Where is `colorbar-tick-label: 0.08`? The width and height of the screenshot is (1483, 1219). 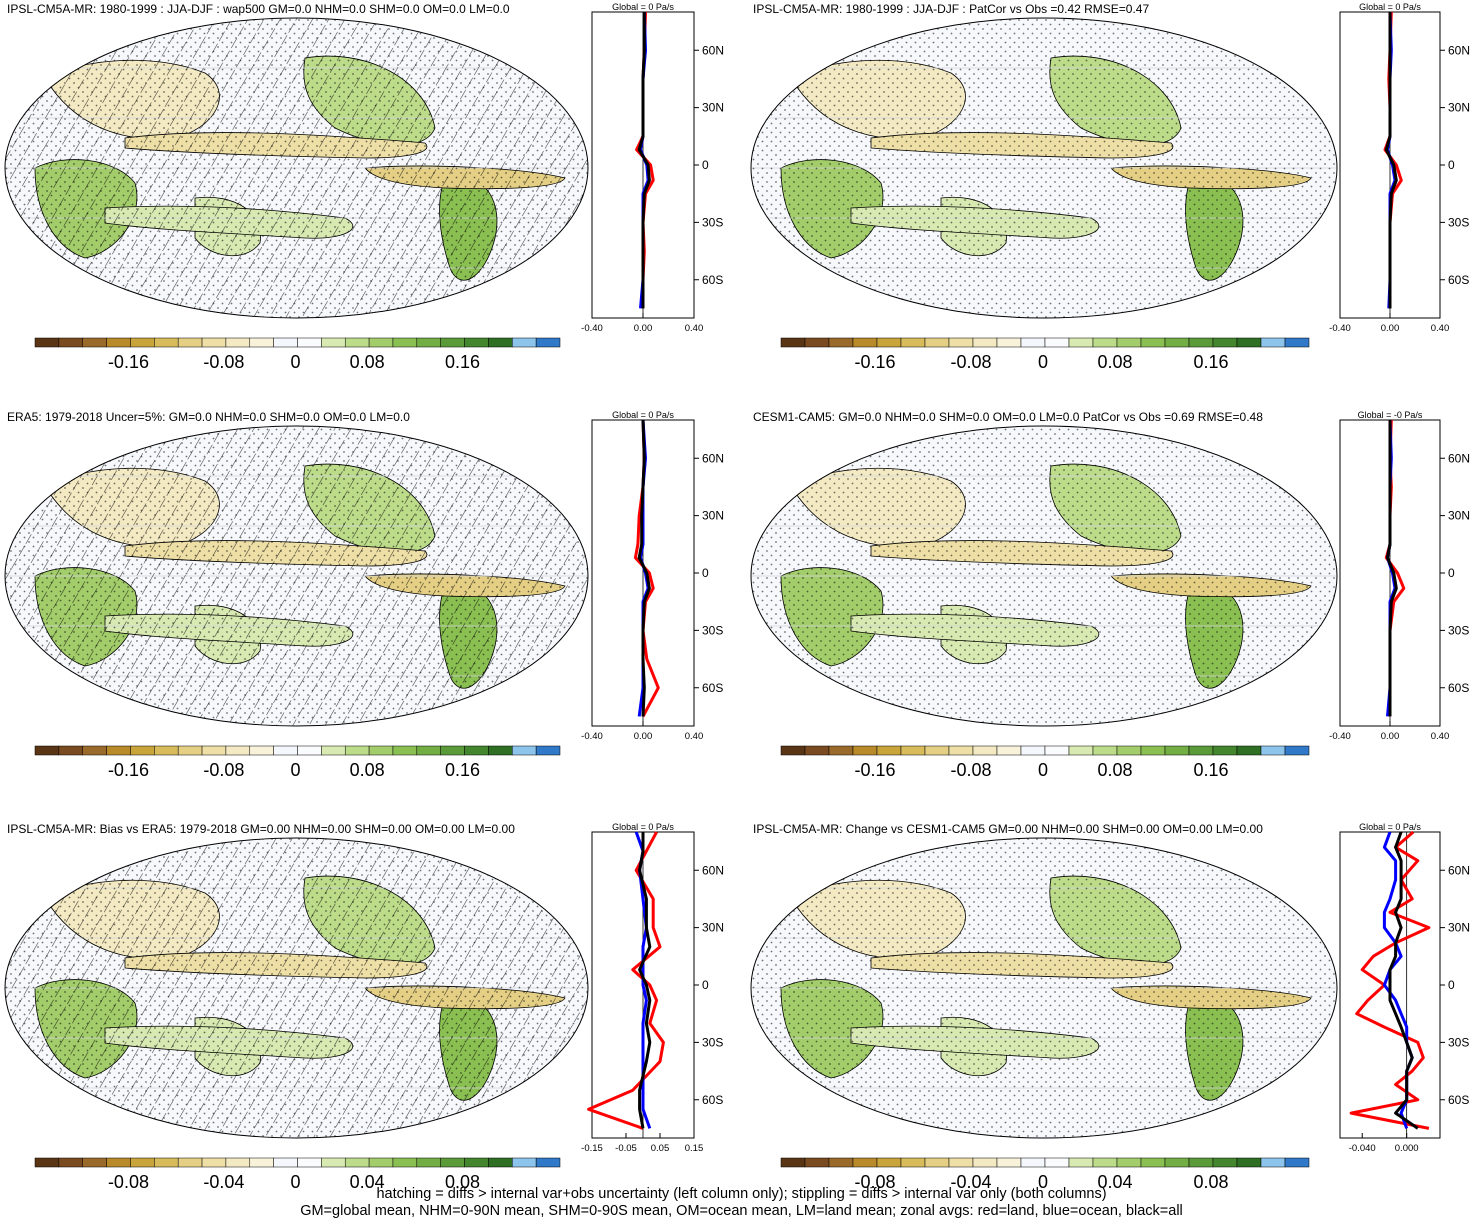 colorbar-tick-label: 0.08 is located at coordinates (1210, 1182).